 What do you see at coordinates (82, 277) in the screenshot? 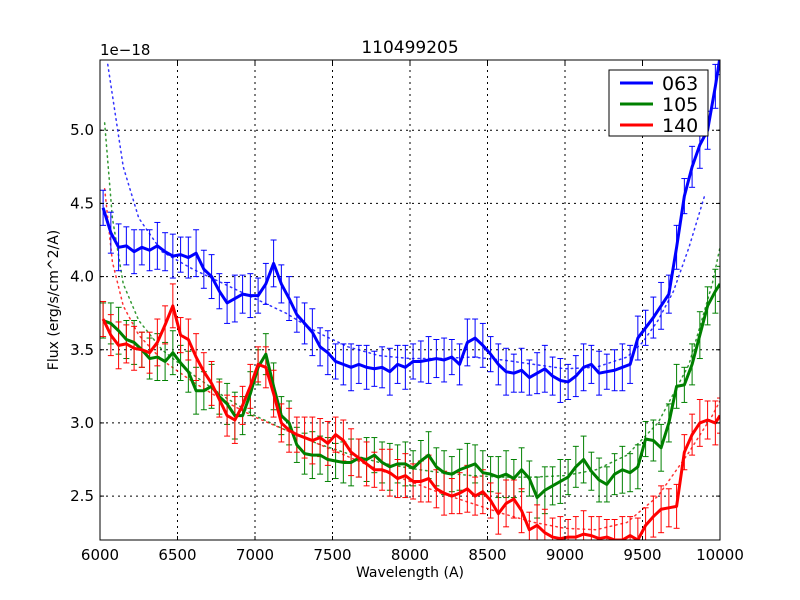
I see `y-tick-label: 4.0` at bounding box center [82, 277].